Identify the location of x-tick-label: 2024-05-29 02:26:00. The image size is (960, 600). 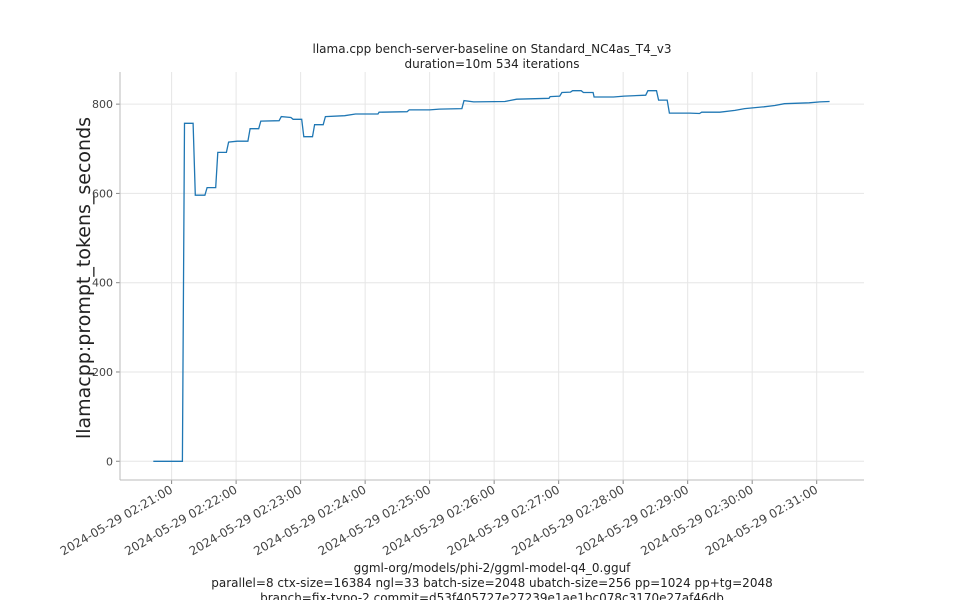
(438, 520).